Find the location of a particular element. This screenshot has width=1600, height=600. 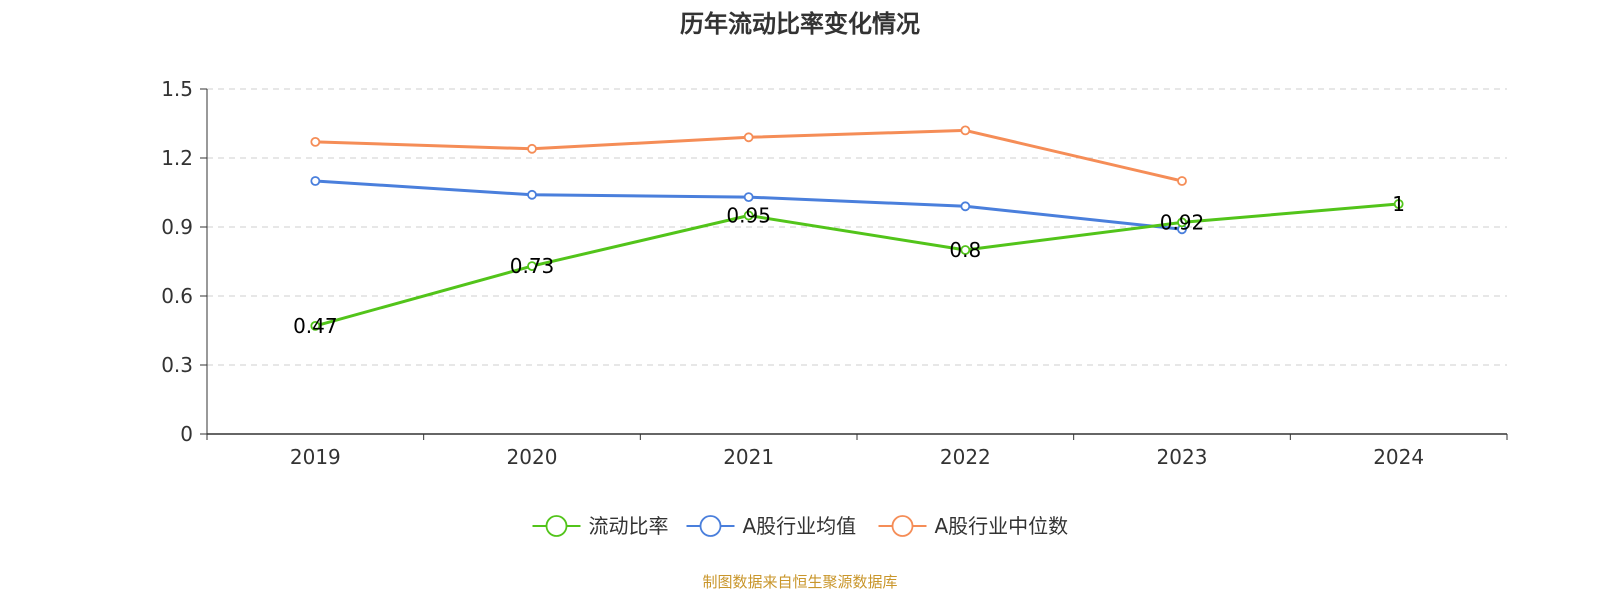

data-label: 1 is located at coordinates (1398, 204).